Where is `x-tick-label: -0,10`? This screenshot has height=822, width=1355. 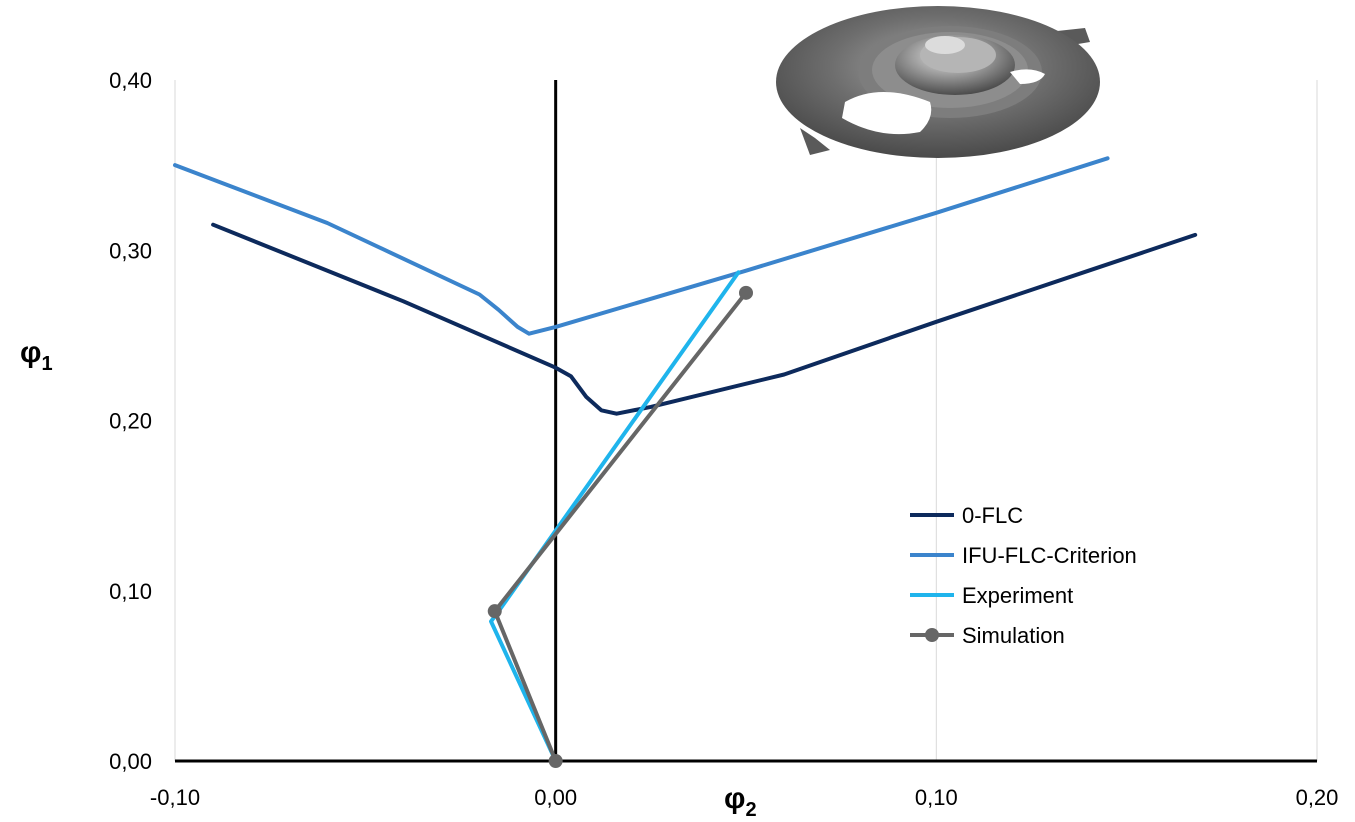
x-tick-label: -0,10 is located at coordinates (175, 797).